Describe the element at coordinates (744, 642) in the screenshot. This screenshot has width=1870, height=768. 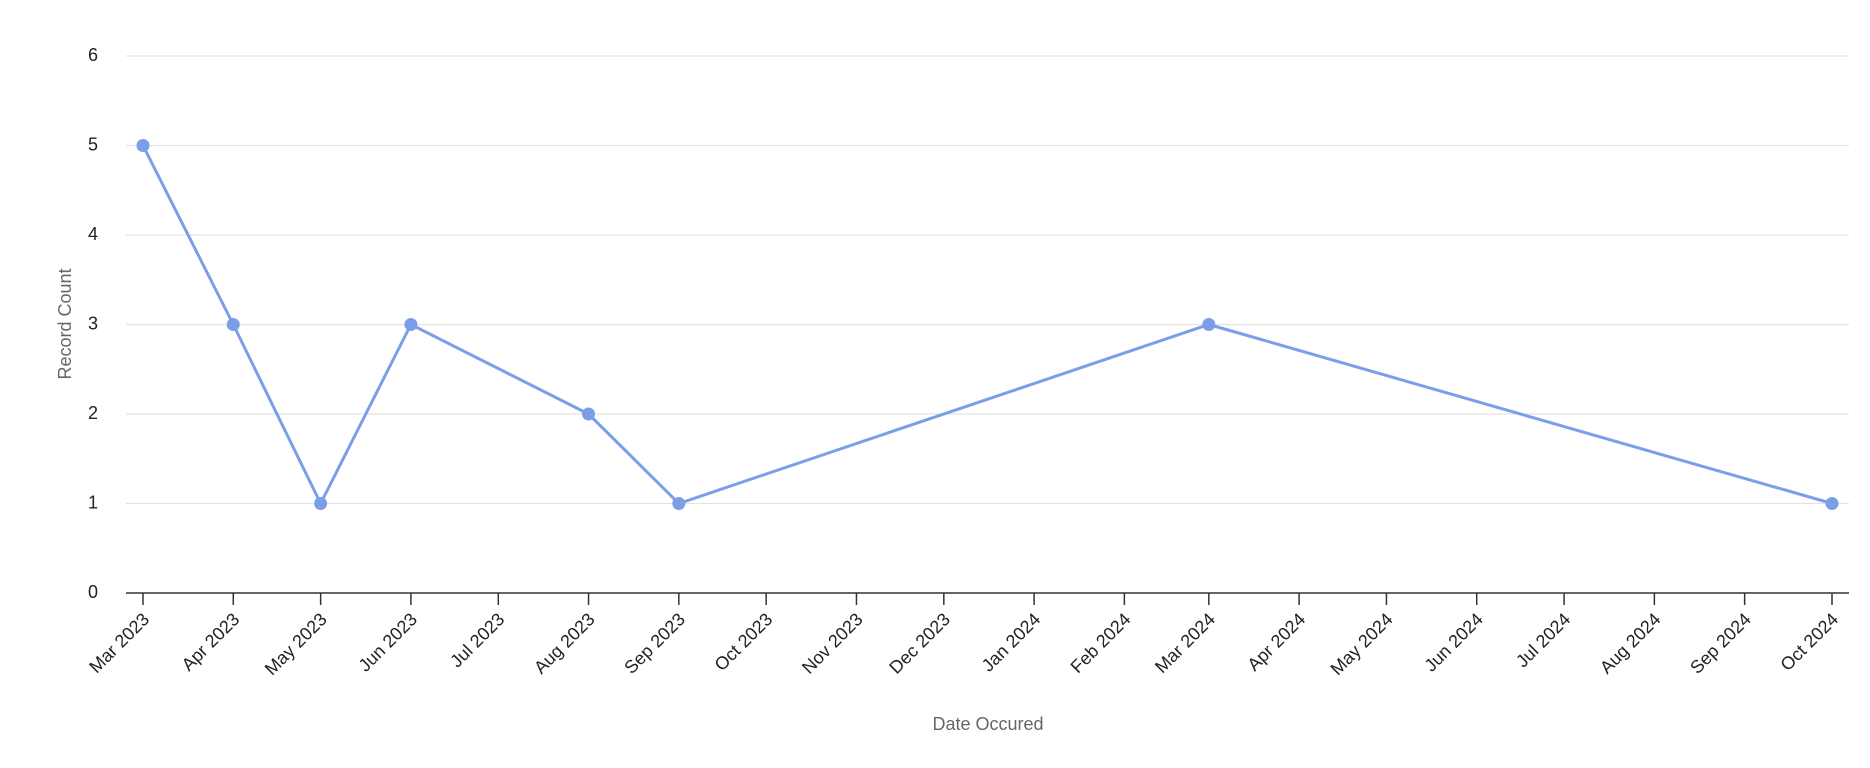
I see `x-tick-label: Oct 2023` at that location.